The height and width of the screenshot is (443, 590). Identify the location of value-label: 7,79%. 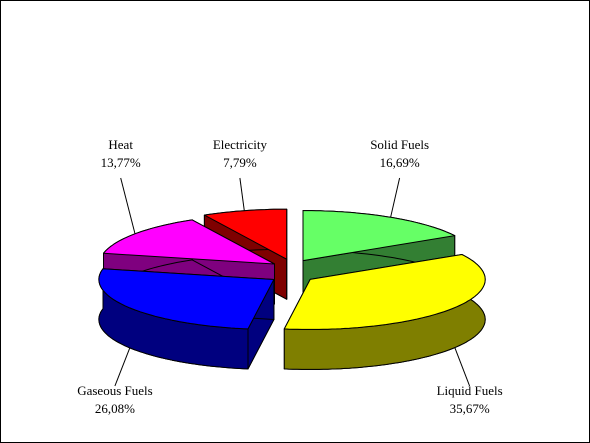
(240, 162).